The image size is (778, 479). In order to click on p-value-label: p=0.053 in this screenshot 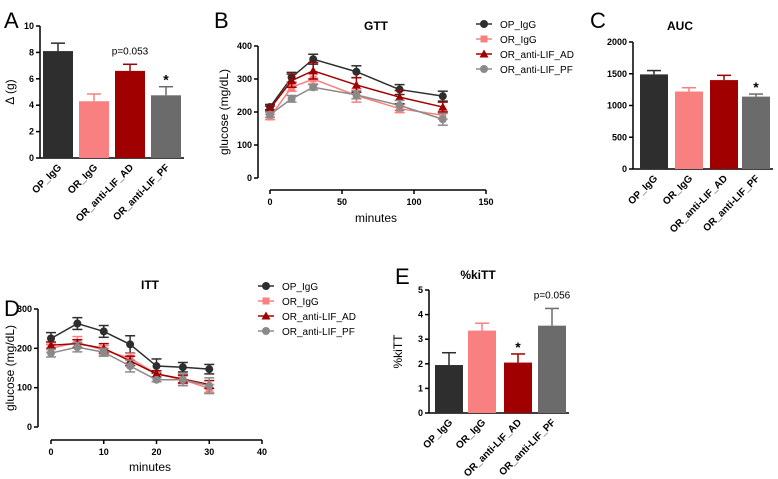, I will do `click(130, 51)`.